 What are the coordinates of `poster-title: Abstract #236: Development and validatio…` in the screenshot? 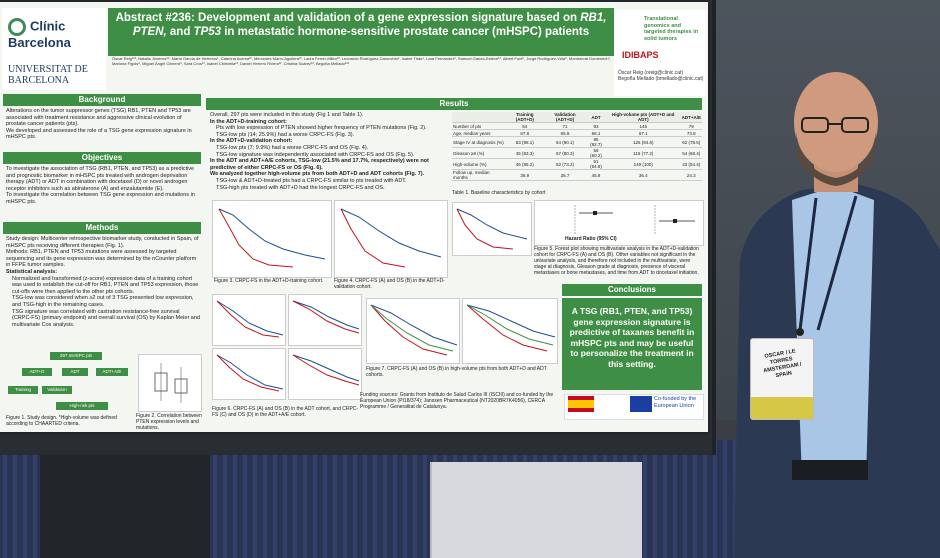 It's located at (361, 32).